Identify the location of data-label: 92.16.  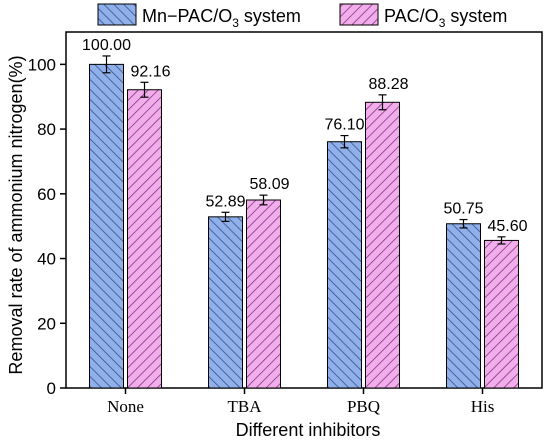
(150, 71).